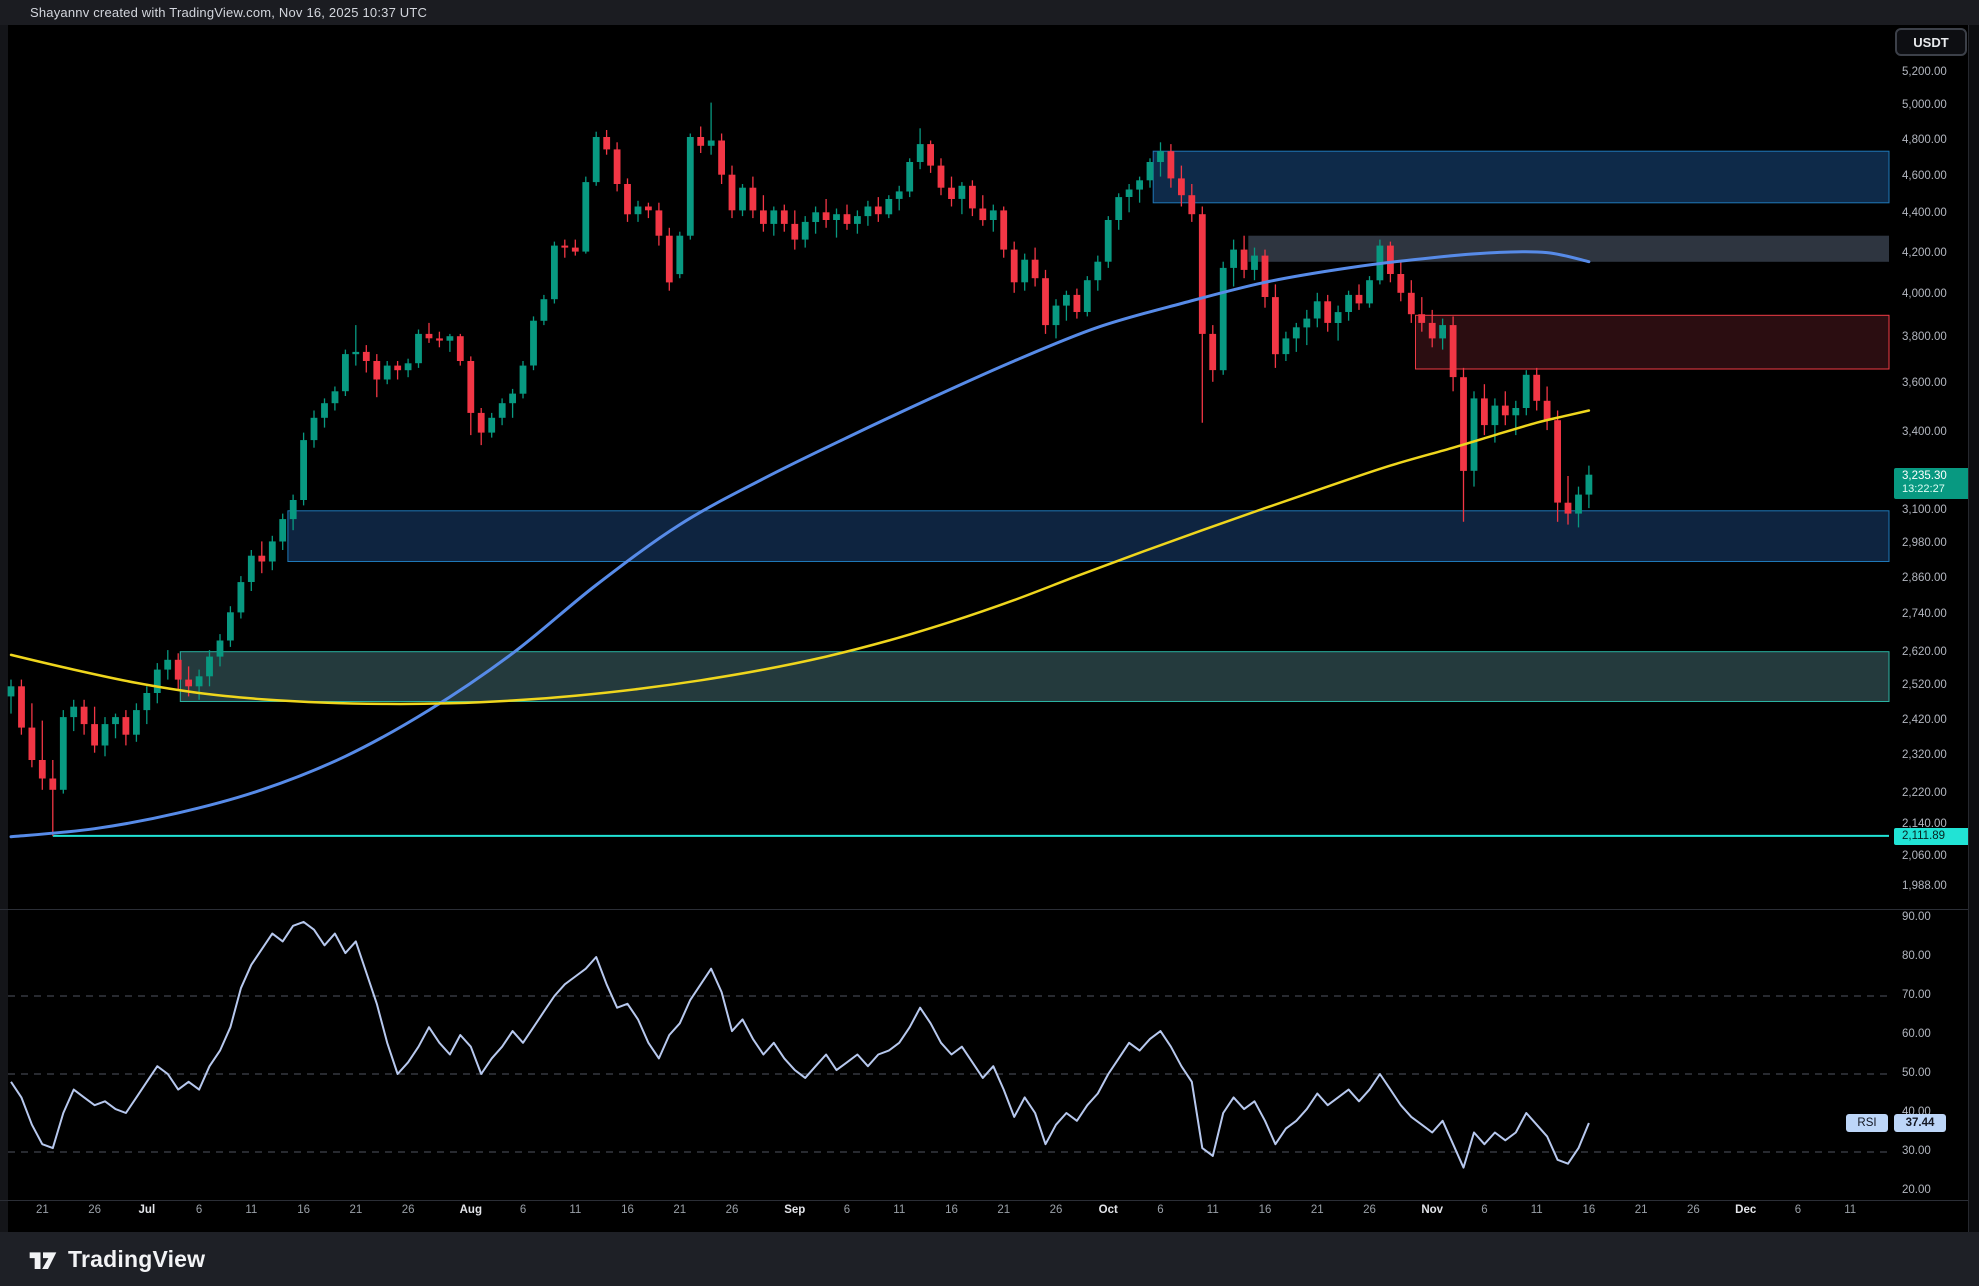 This screenshot has height=1286, width=1979. What do you see at coordinates (1924, 755) in the screenshot?
I see `price-tick: 2,320.00` at bounding box center [1924, 755].